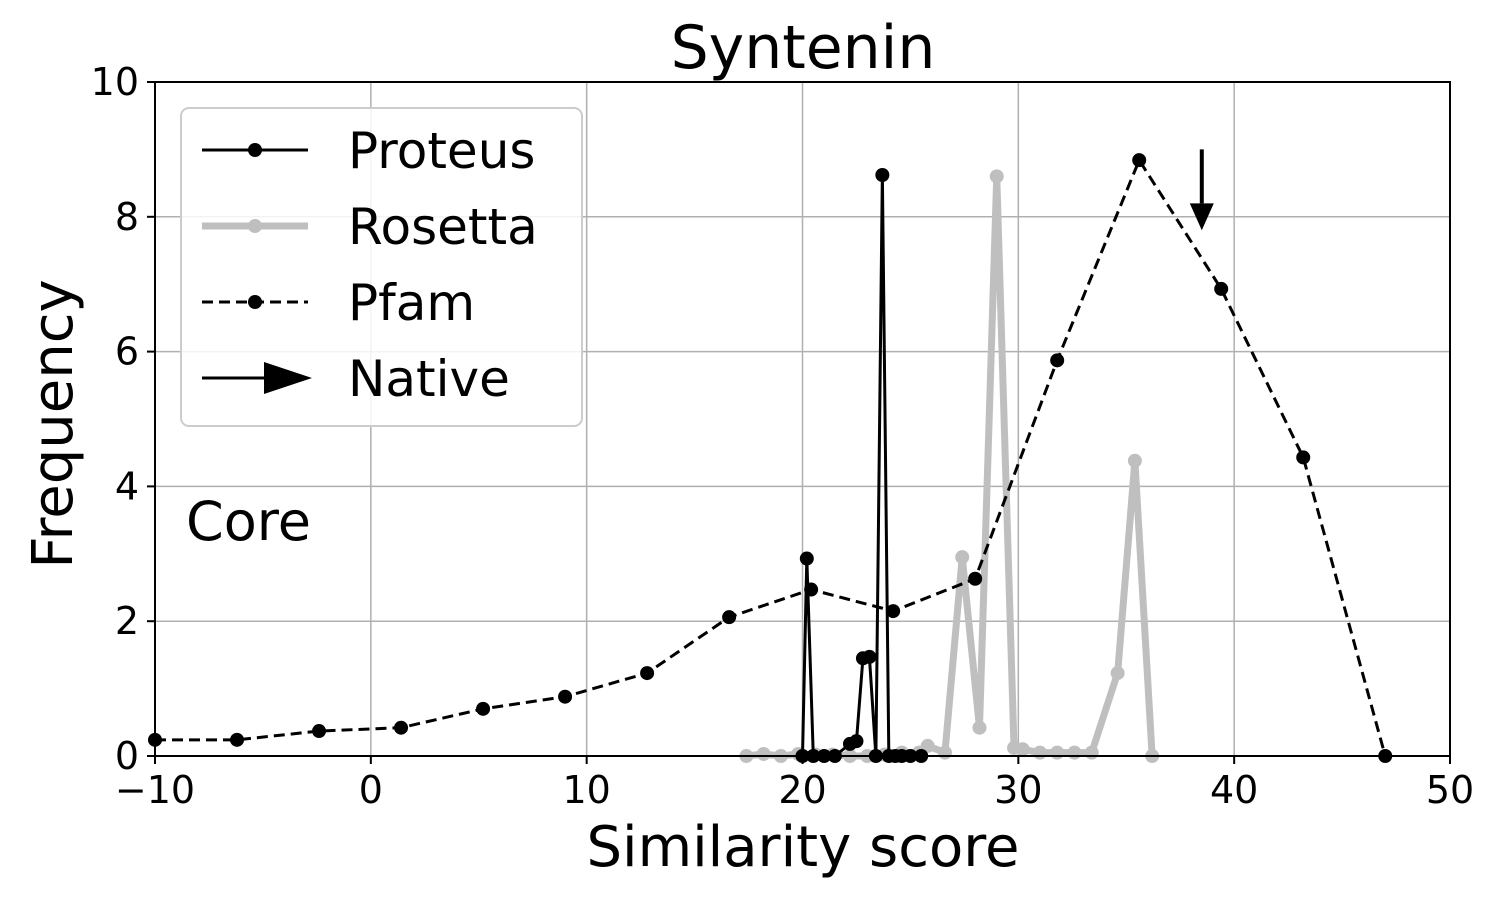 This screenshot has height=900, width=1500. What do you see at coordinates (338, 303) in the screenshot?
I see `legend-item-pfam: Pfam` at bounding box center [338, 303].